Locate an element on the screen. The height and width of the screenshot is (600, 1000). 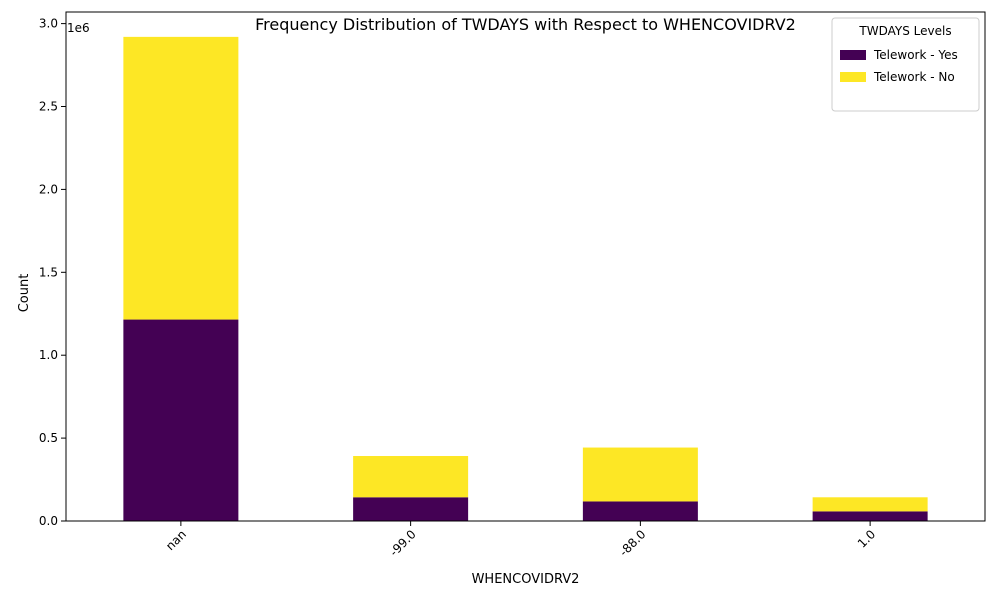
legend-title: TWDAYS Levels is located at coordinates (904, 31).